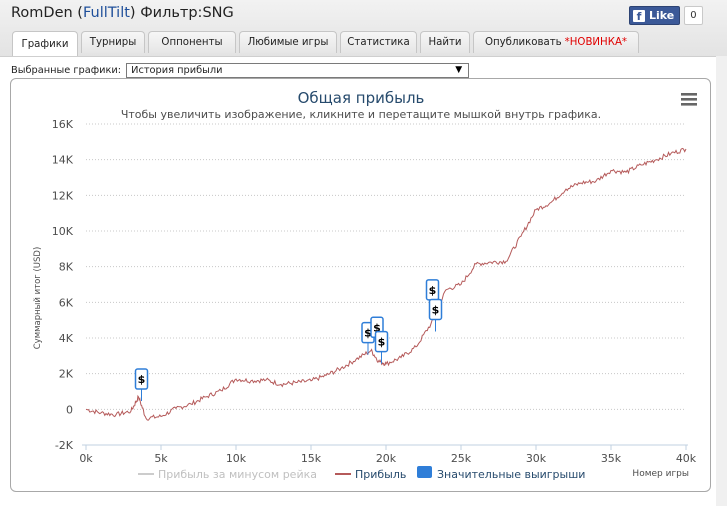 This screenshot has height=506, width=727. What do you see at coordinates (64, 445) in the screenshot?
I see `y-tick-label: -2K` at bounding box center [64, 445].